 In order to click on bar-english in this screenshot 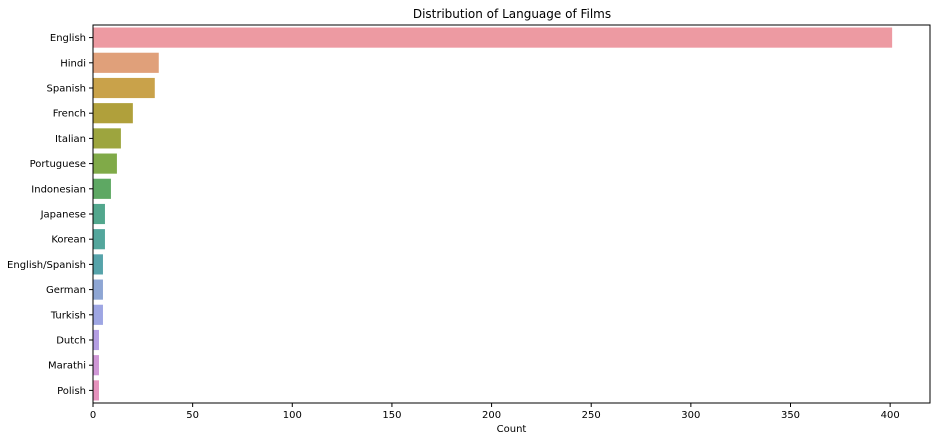, I will do `click(493, 37)`.